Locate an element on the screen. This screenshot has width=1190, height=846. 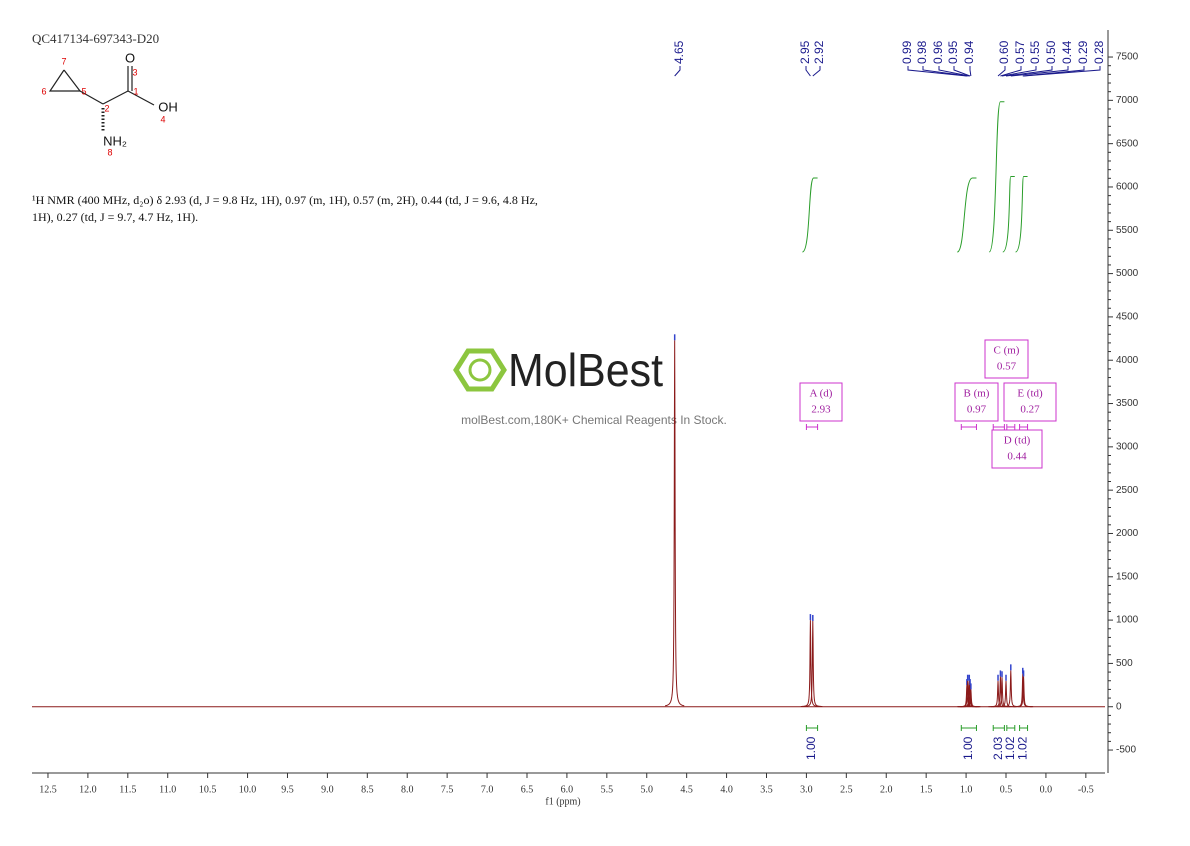
atom-number: 5 is located at coordinates (83, 91).